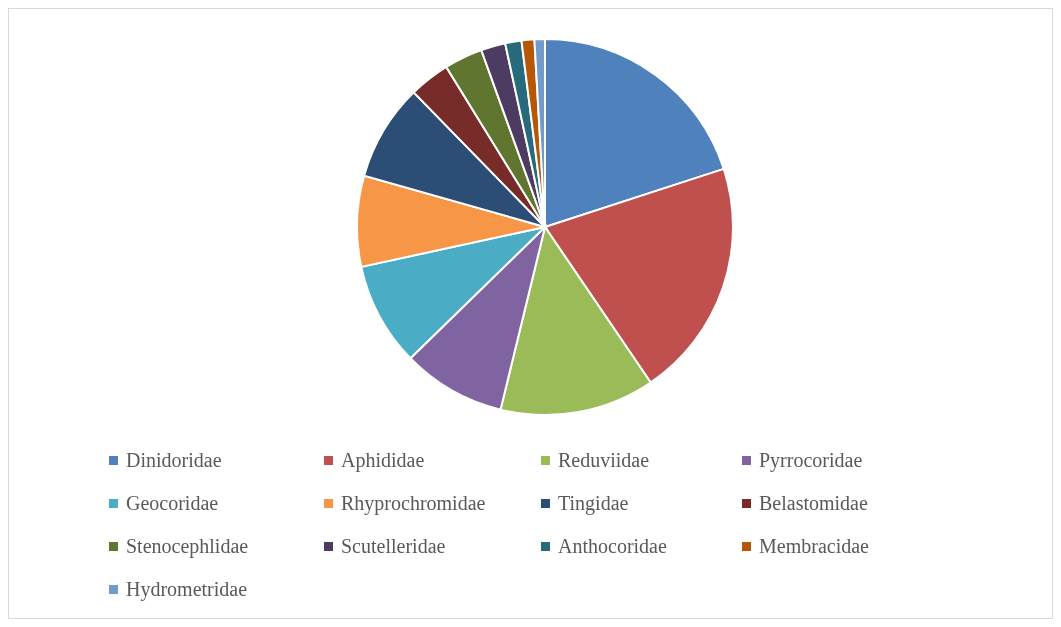 This screenshot has width=1061, height=627. I want to click on legend-label: Belastomidae, so click(813, 503).